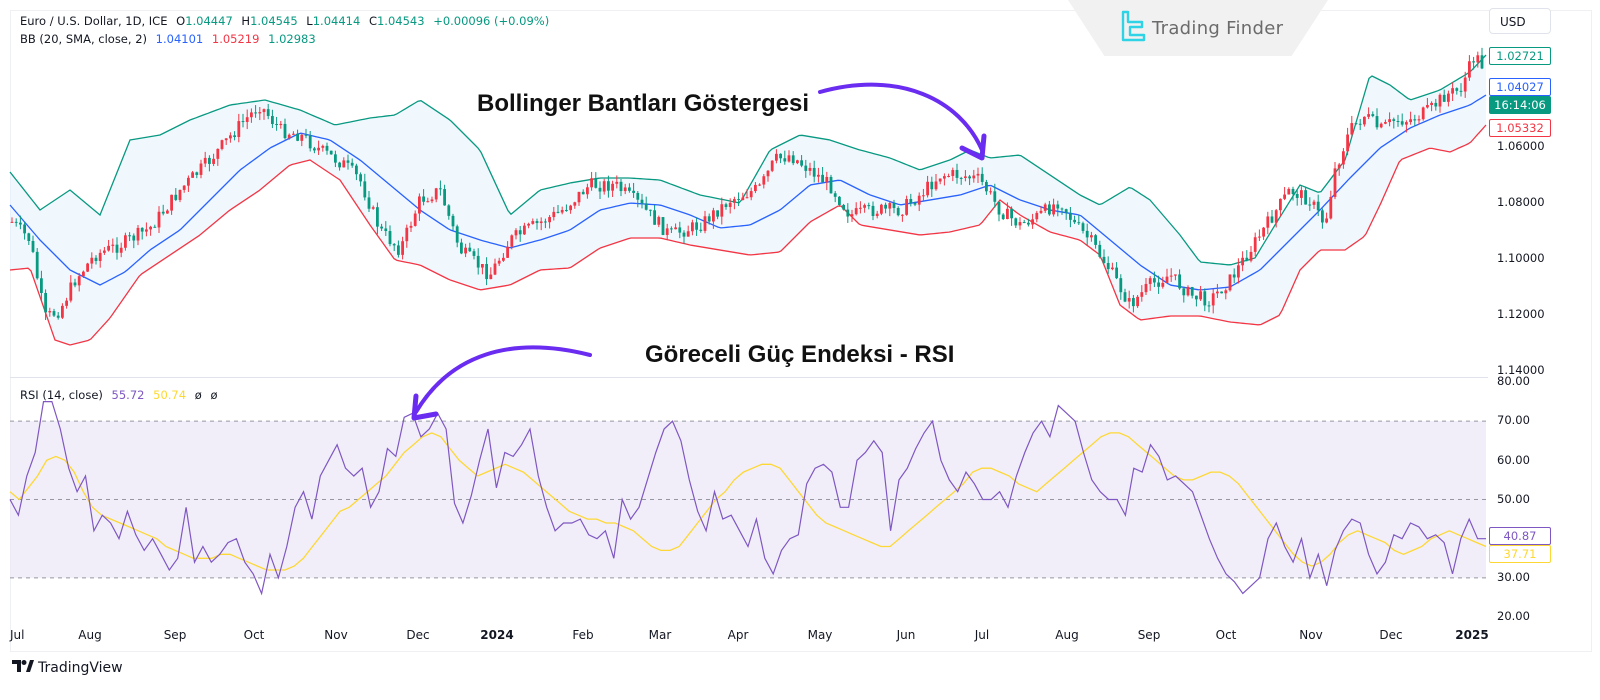  I want to click on time-tick-label: Jun, so click(906, 635).